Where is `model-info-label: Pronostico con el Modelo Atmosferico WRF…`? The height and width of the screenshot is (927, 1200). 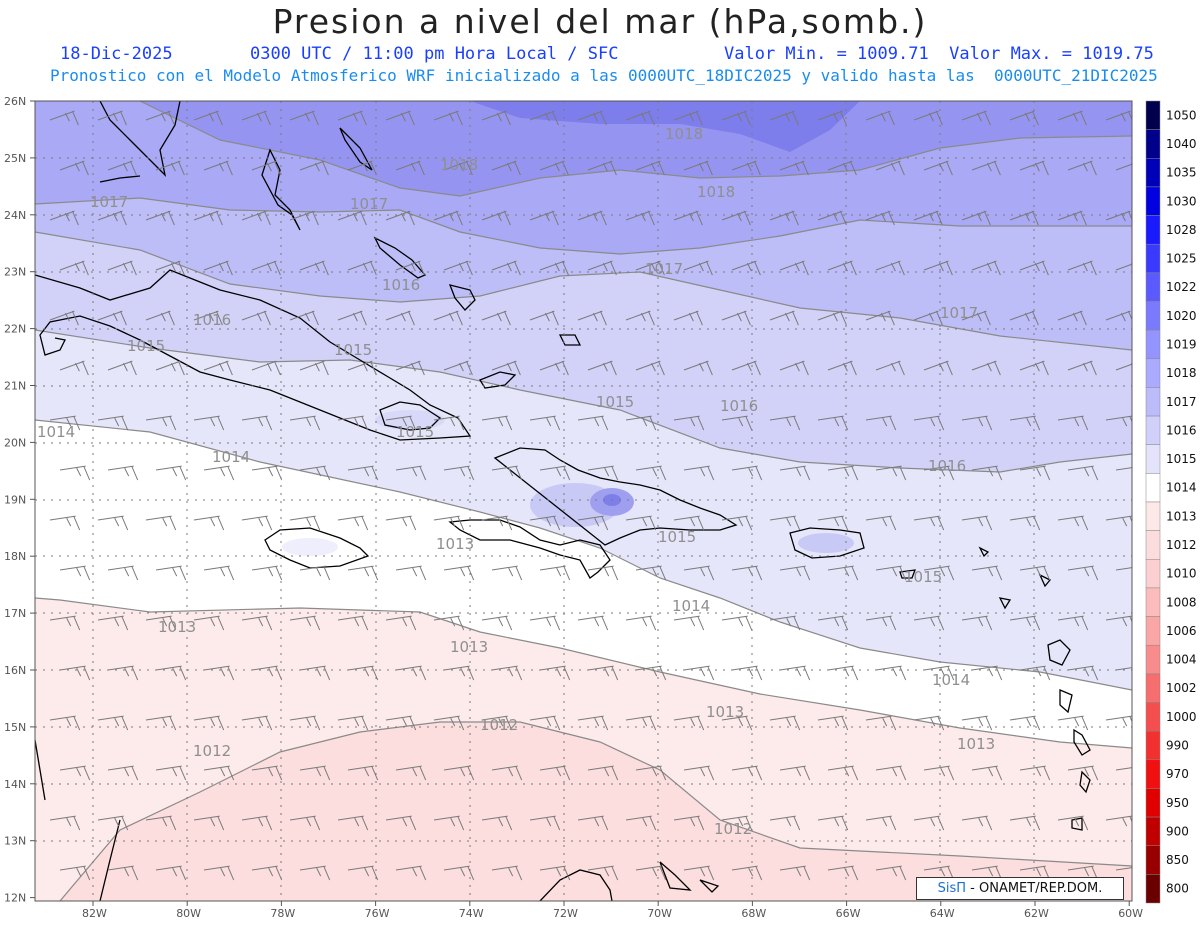 model-info-label: Pronostico con el Modelo Atmosferico WRF… is located at coordinates (604, 75).